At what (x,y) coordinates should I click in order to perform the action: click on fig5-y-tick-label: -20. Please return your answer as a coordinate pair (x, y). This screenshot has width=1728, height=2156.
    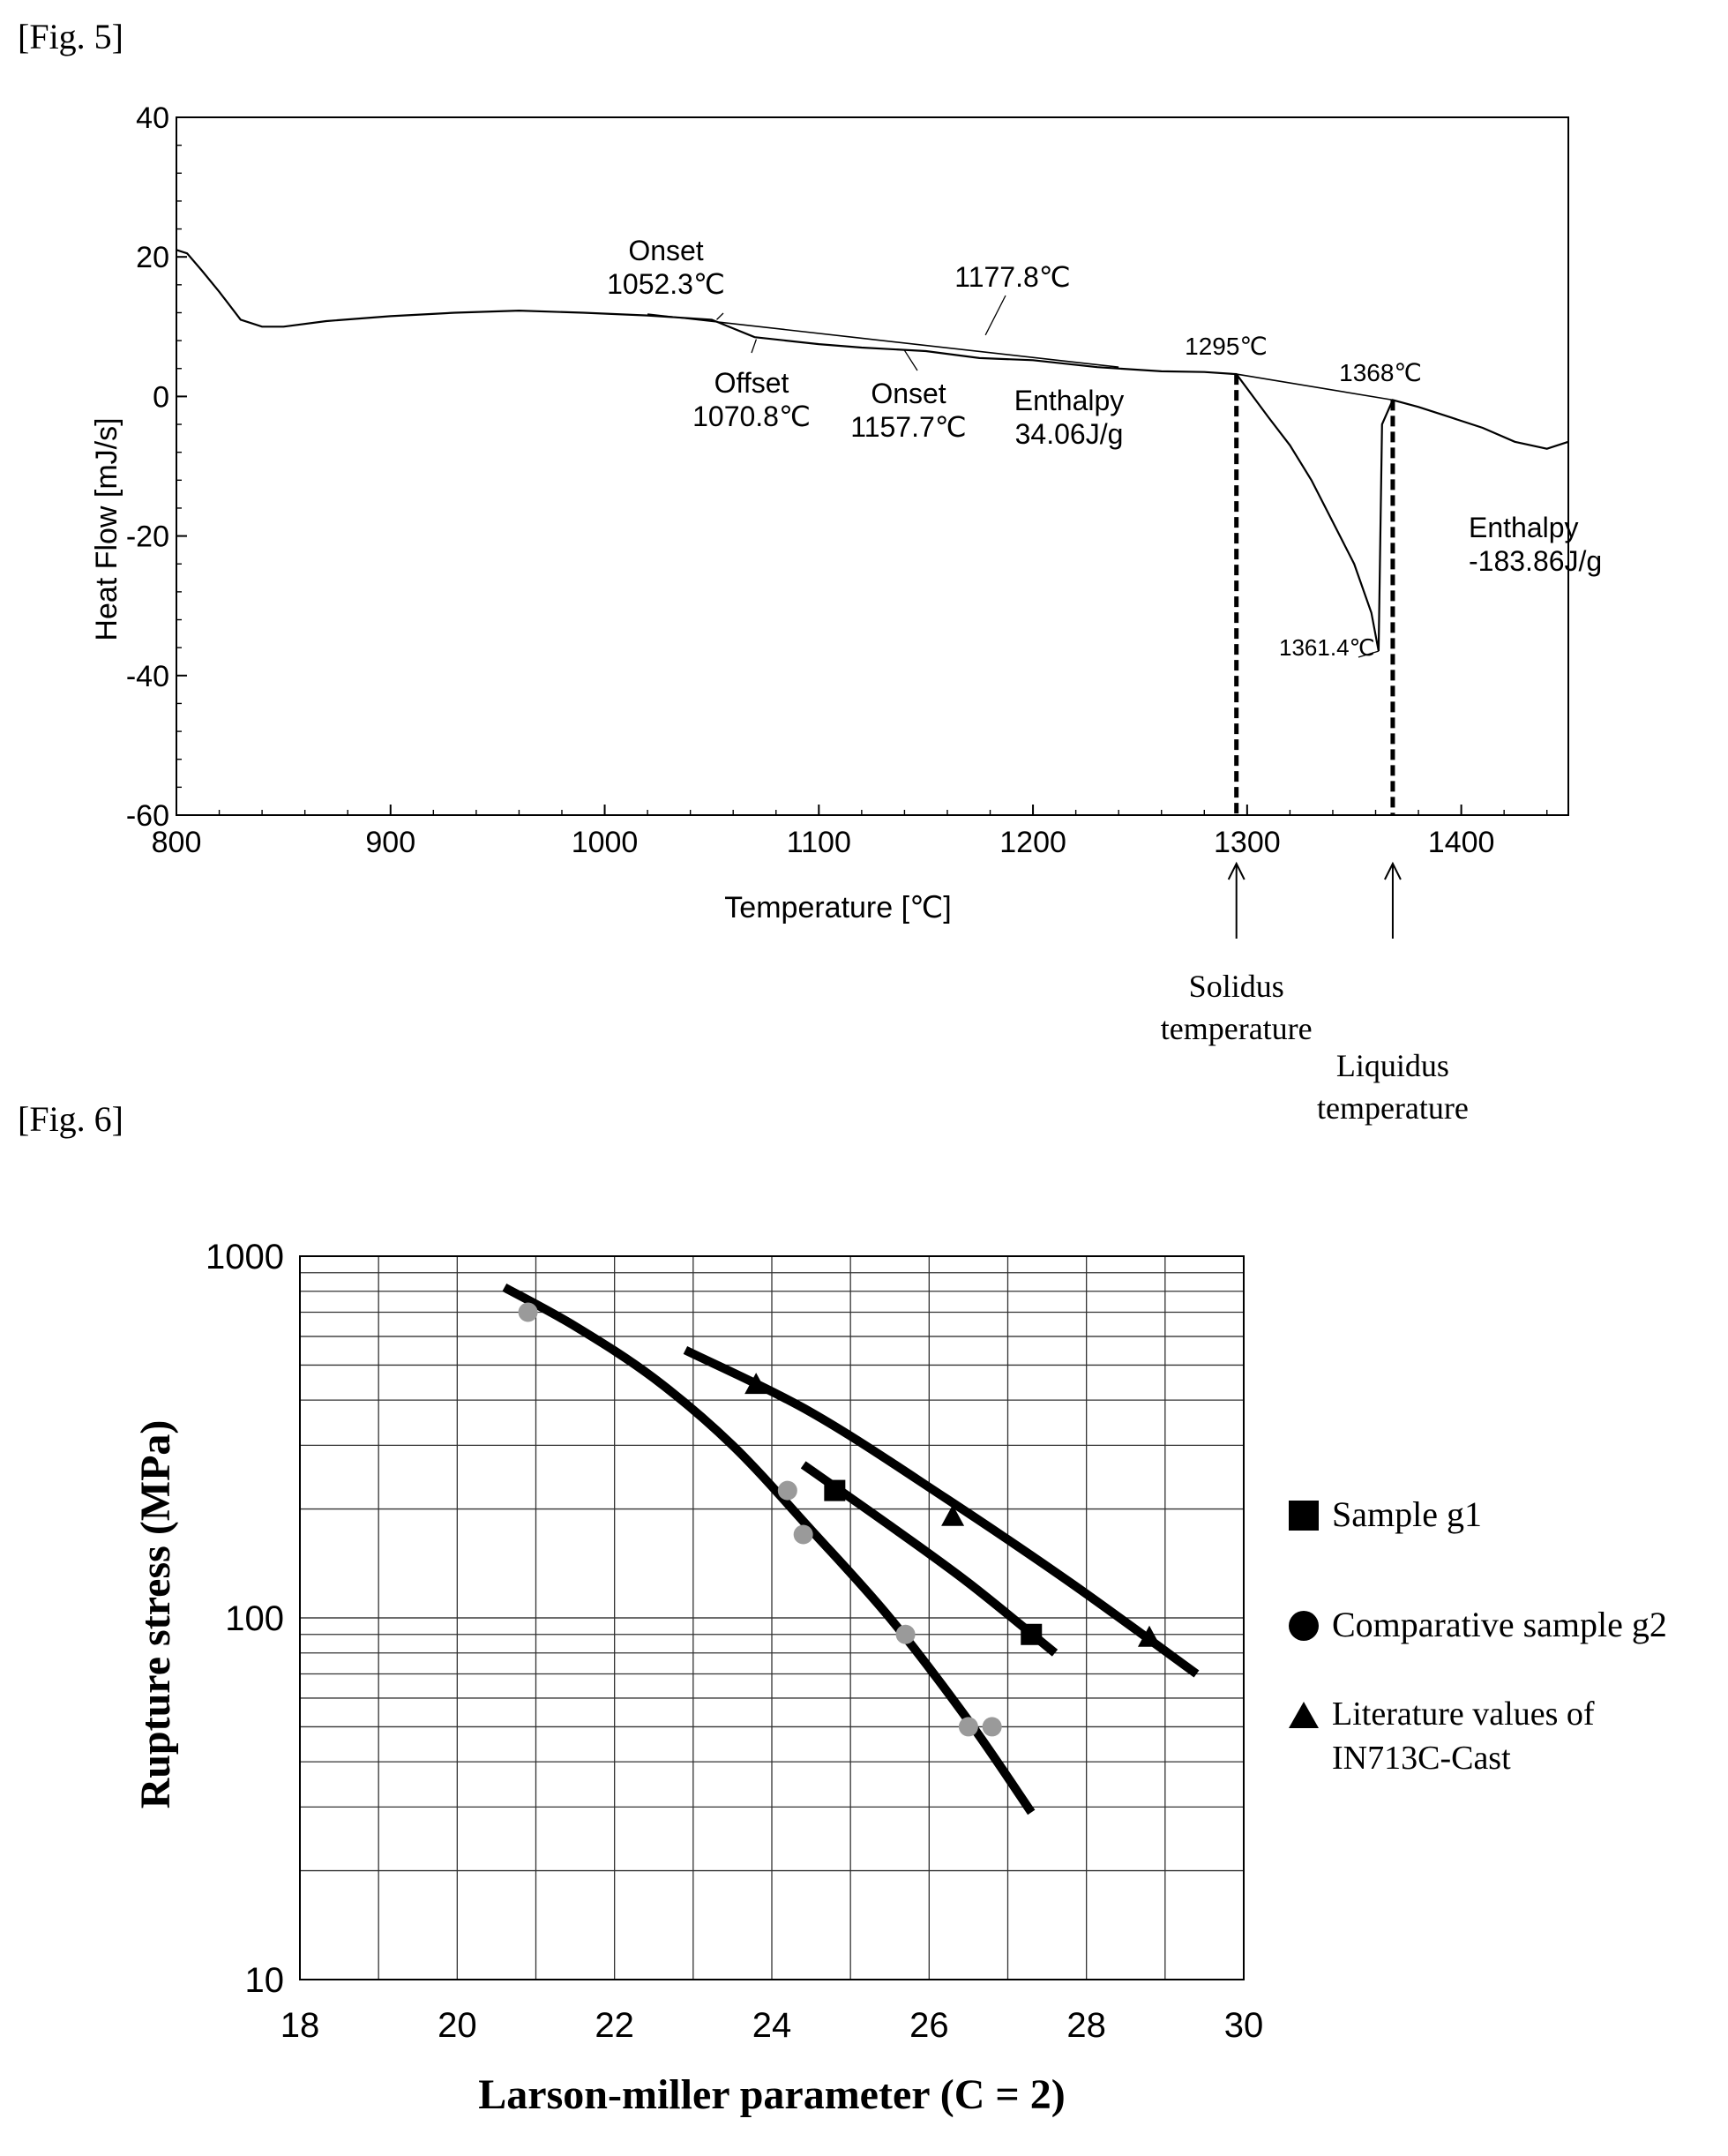
    Looking at the image, I should click on (147, 537).